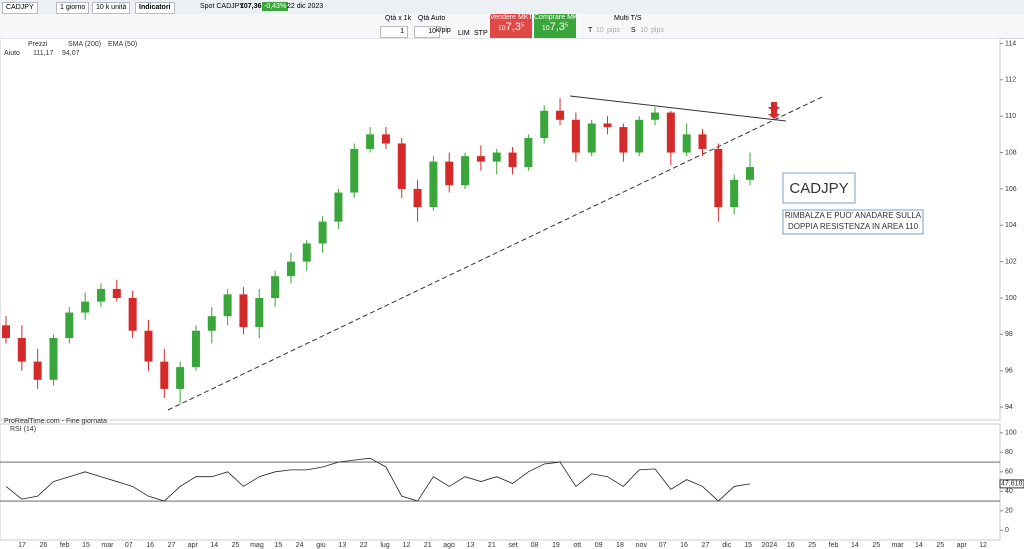 The height and width of the screenshot is (549, 1024). Describe the element at coordinates (394, 32) in the screenshot. I see `qty: 1` at that location.